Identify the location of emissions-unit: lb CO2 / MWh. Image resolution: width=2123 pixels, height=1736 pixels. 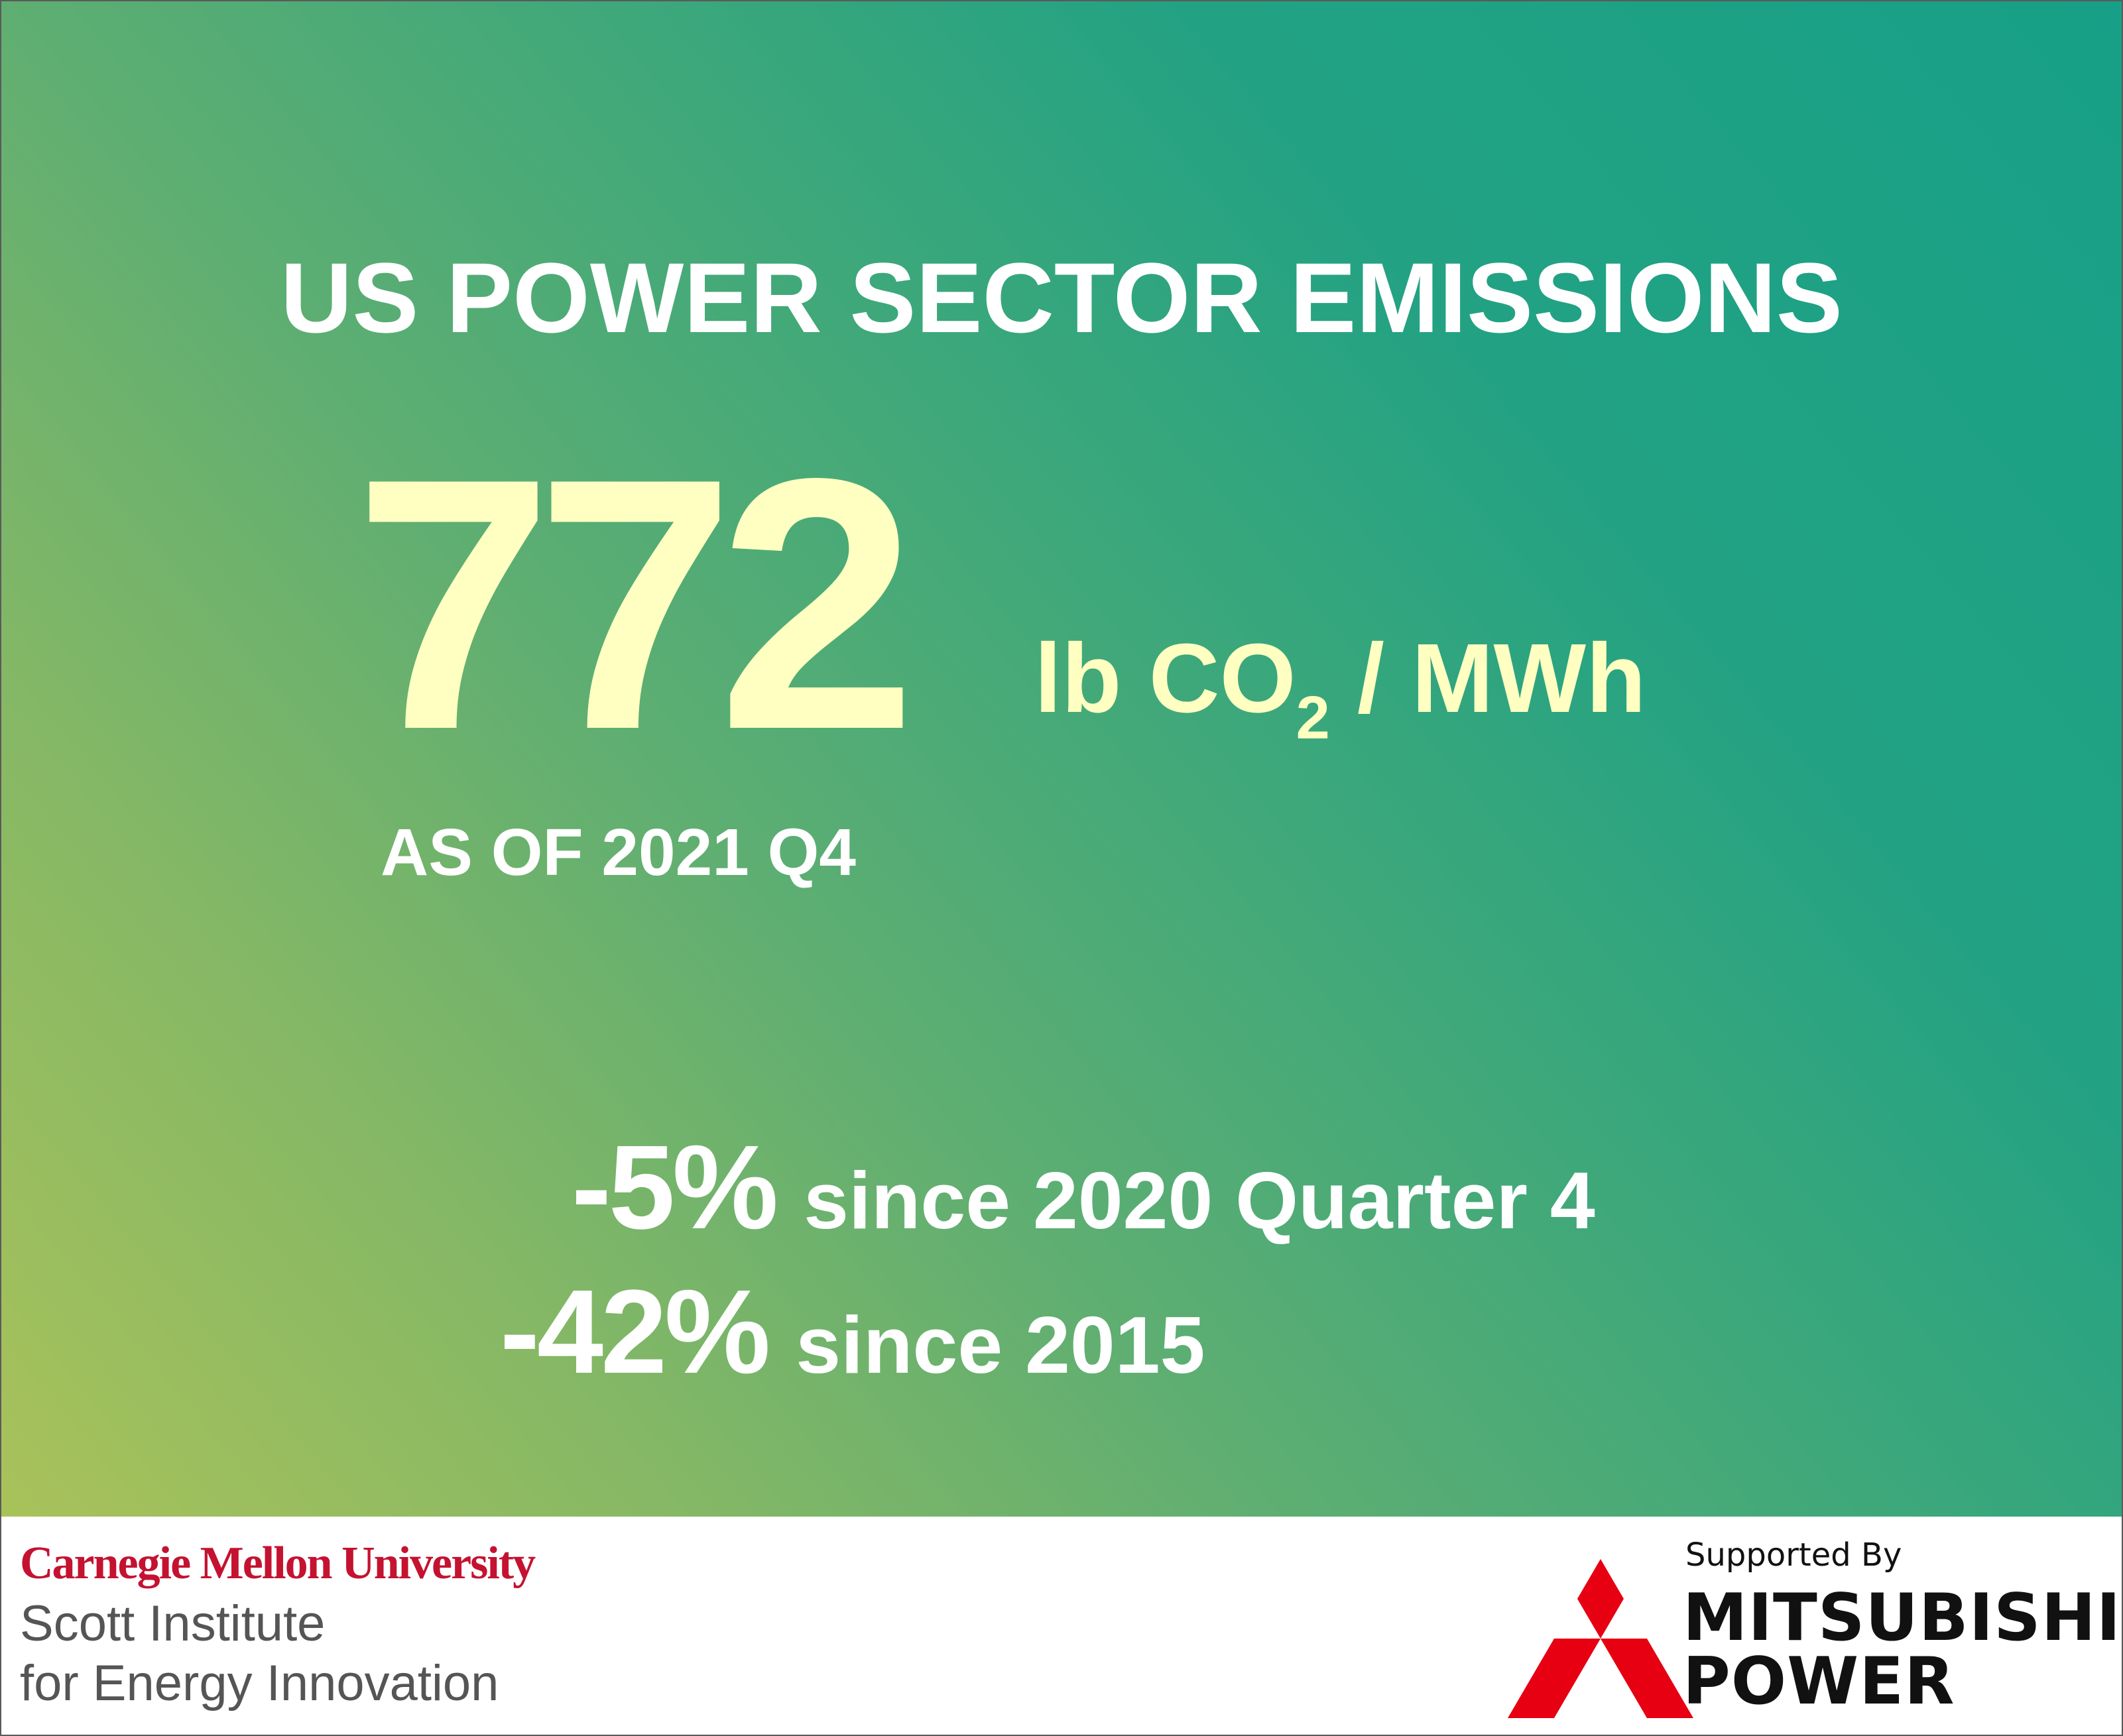
(1340, 690).